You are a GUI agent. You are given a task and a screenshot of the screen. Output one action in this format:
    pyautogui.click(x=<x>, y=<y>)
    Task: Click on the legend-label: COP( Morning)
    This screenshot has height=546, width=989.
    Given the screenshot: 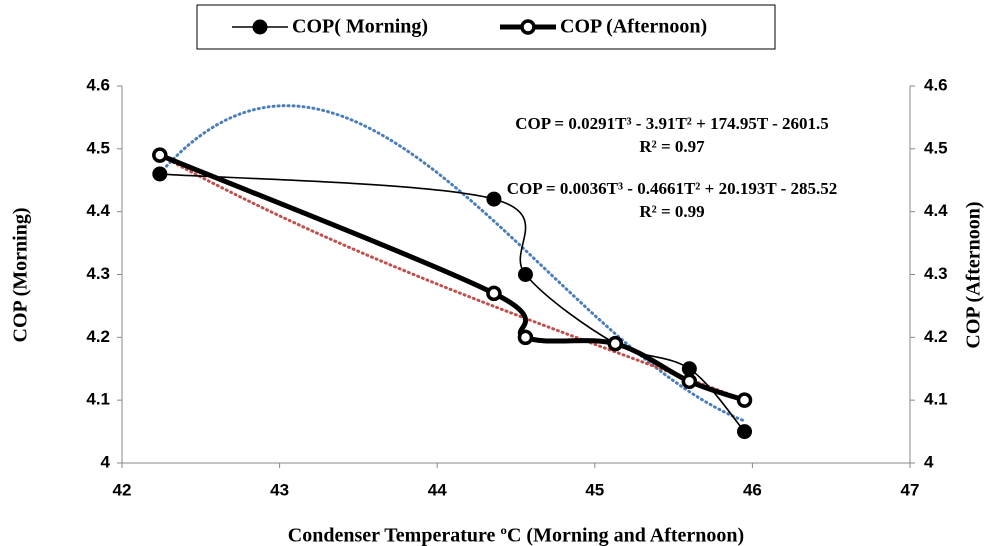 What is the action you would take?
    pyautogui.click(x=360, y=27)
    